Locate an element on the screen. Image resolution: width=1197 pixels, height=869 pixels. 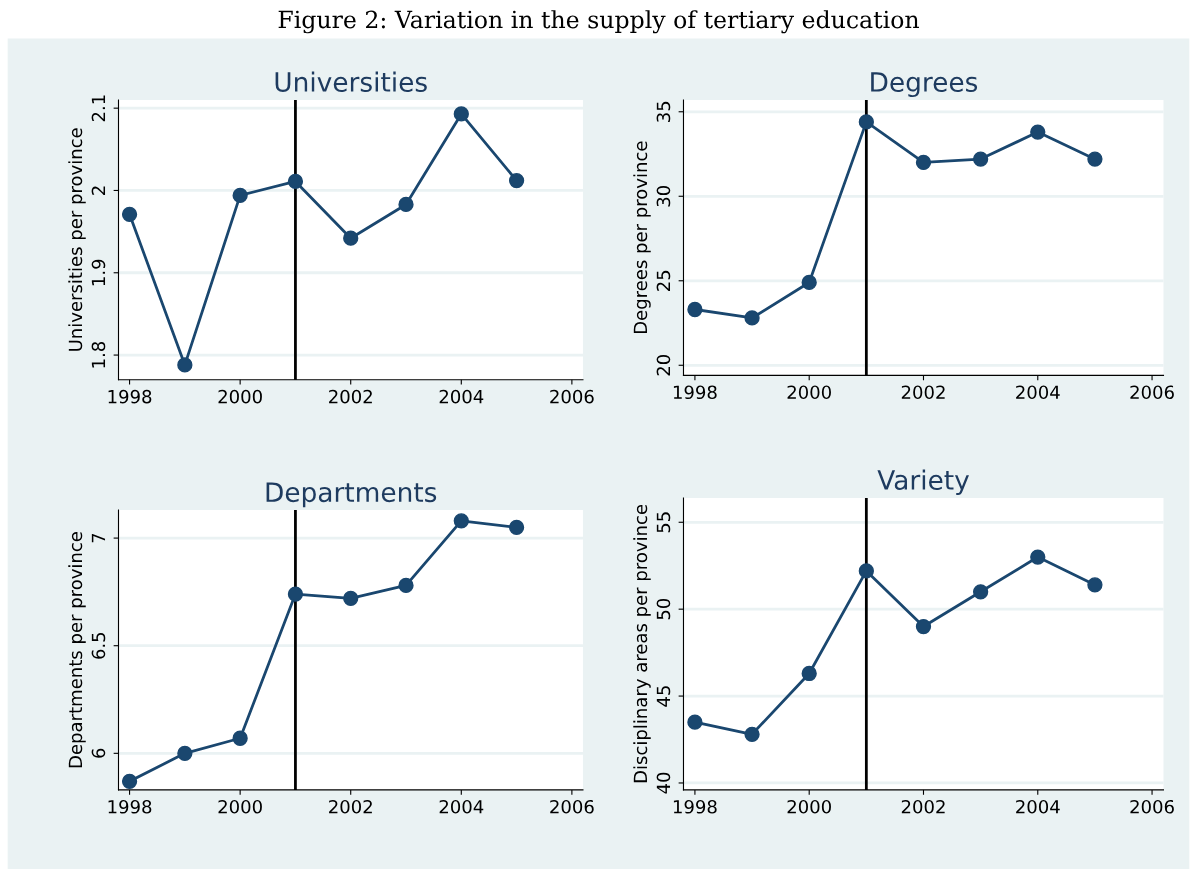
y-tick-label: 2.1 is located at coordinates (98, 108).